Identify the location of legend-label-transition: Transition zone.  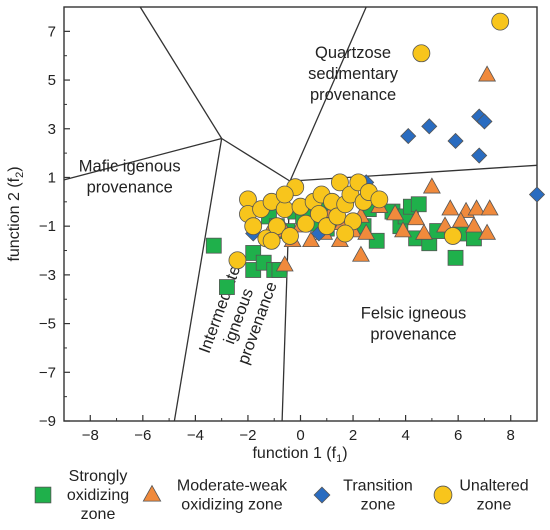
(378, 496).